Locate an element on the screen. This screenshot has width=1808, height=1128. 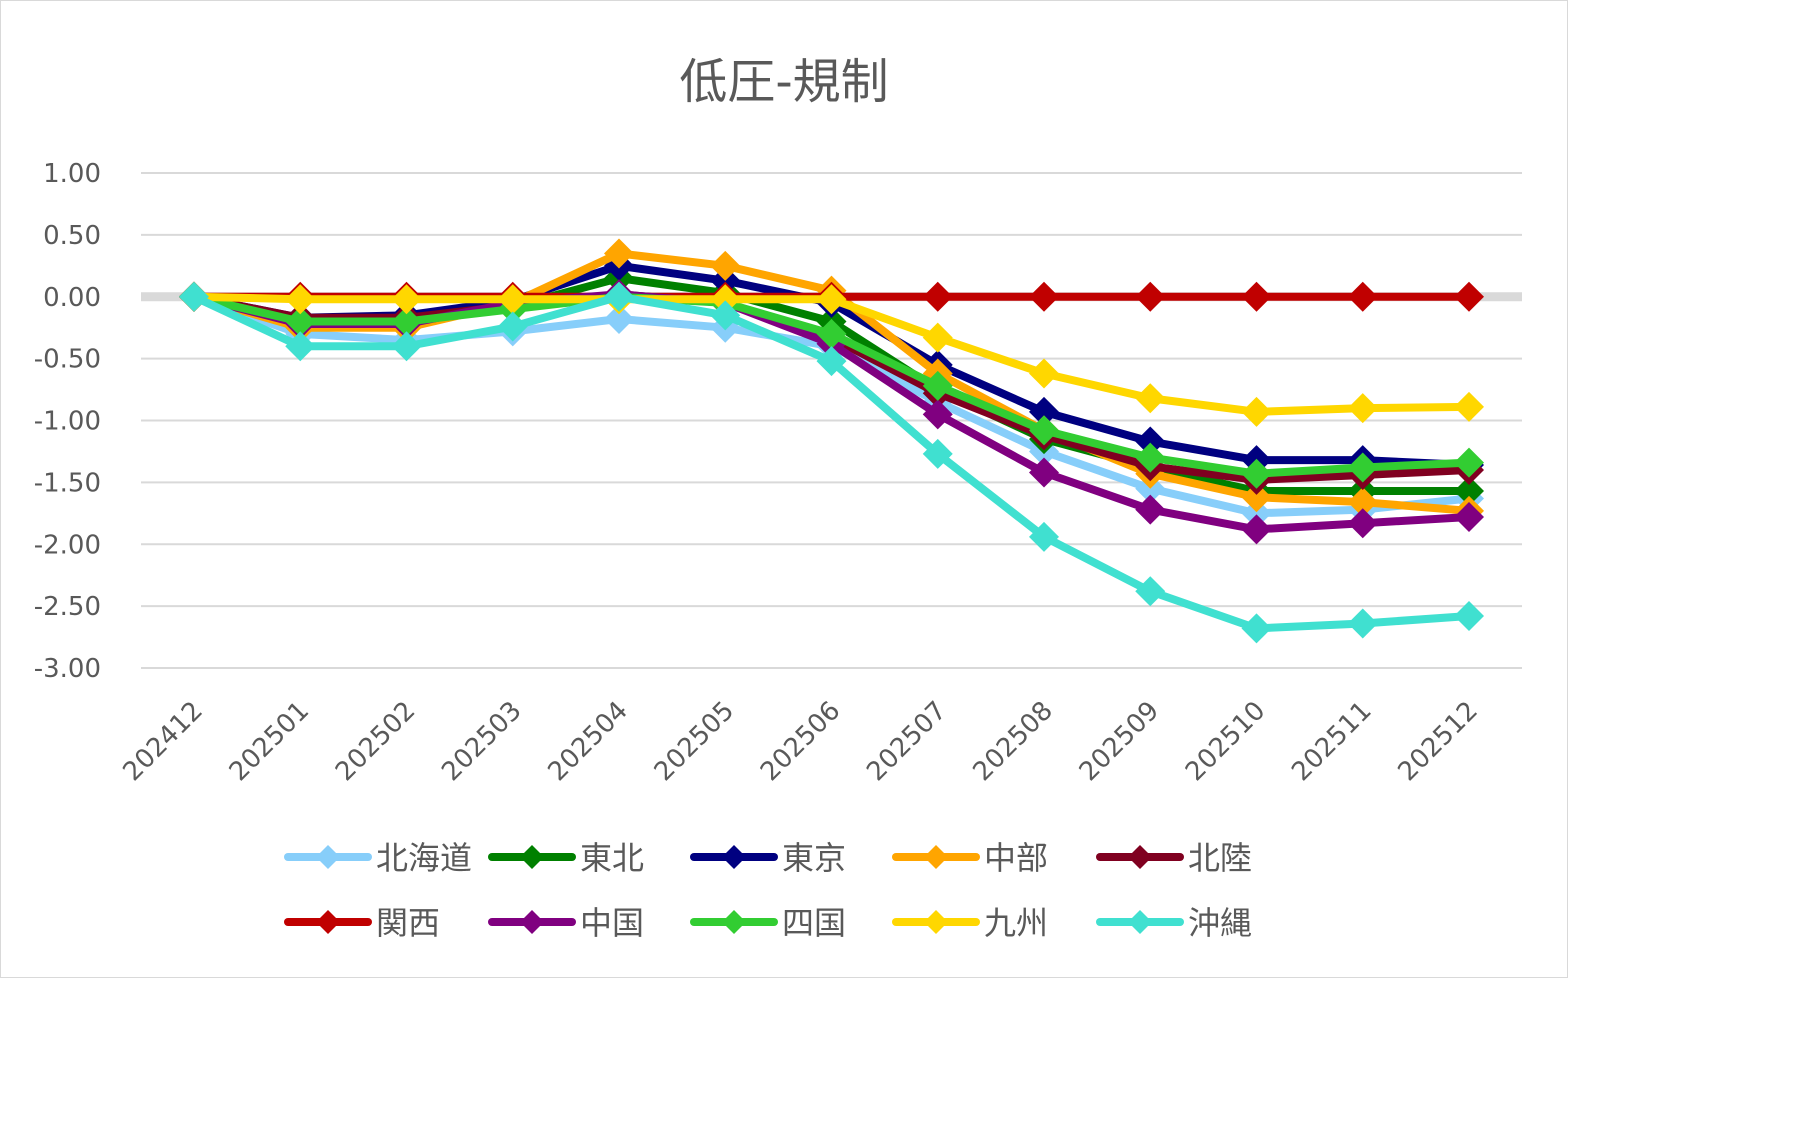
x-tick-label: 202509 is located at coordinates (1119, 741).